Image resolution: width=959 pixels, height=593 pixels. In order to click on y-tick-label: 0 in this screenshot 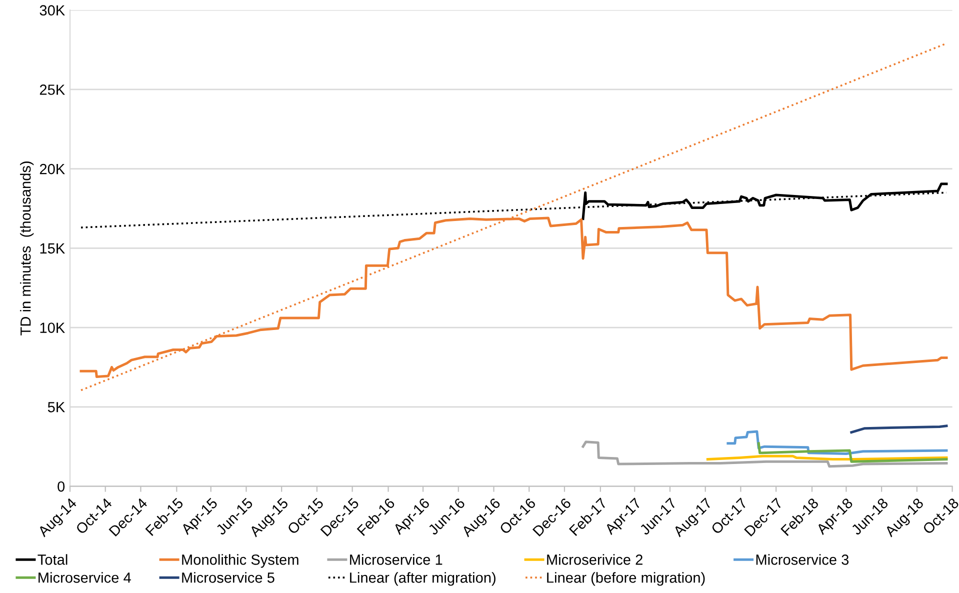, I will do `click(61, 486)`.